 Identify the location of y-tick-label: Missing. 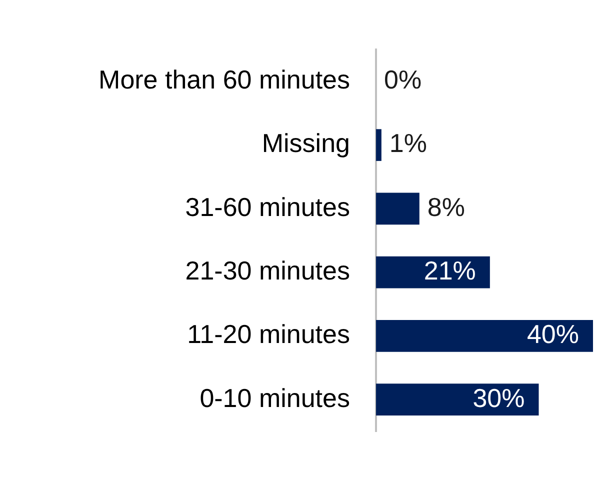
(306, 143).